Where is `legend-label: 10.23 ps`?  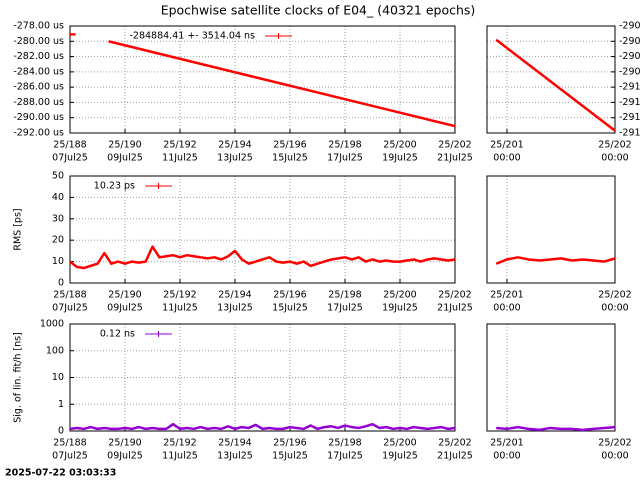
legend-label: 10.23 ps is located at coordinates (114, 186).